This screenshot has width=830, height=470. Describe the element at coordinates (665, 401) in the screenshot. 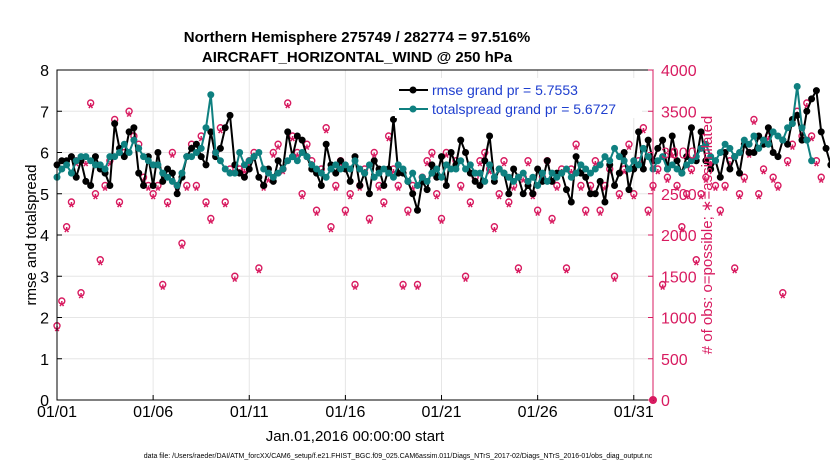

I see `y2-tick-label: 0` at that location.